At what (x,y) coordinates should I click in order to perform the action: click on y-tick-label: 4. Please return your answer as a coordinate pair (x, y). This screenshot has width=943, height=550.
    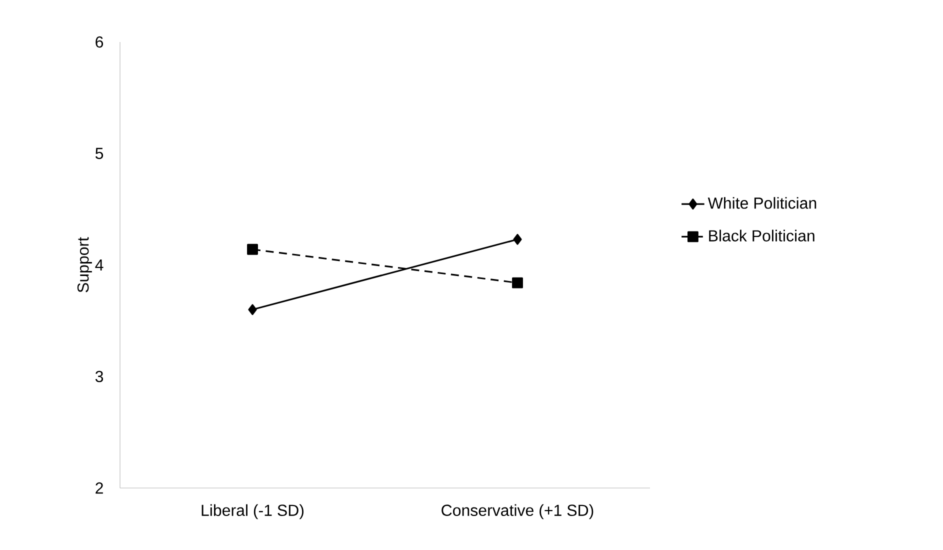
    Looking at the image, I should click on (99, 264).